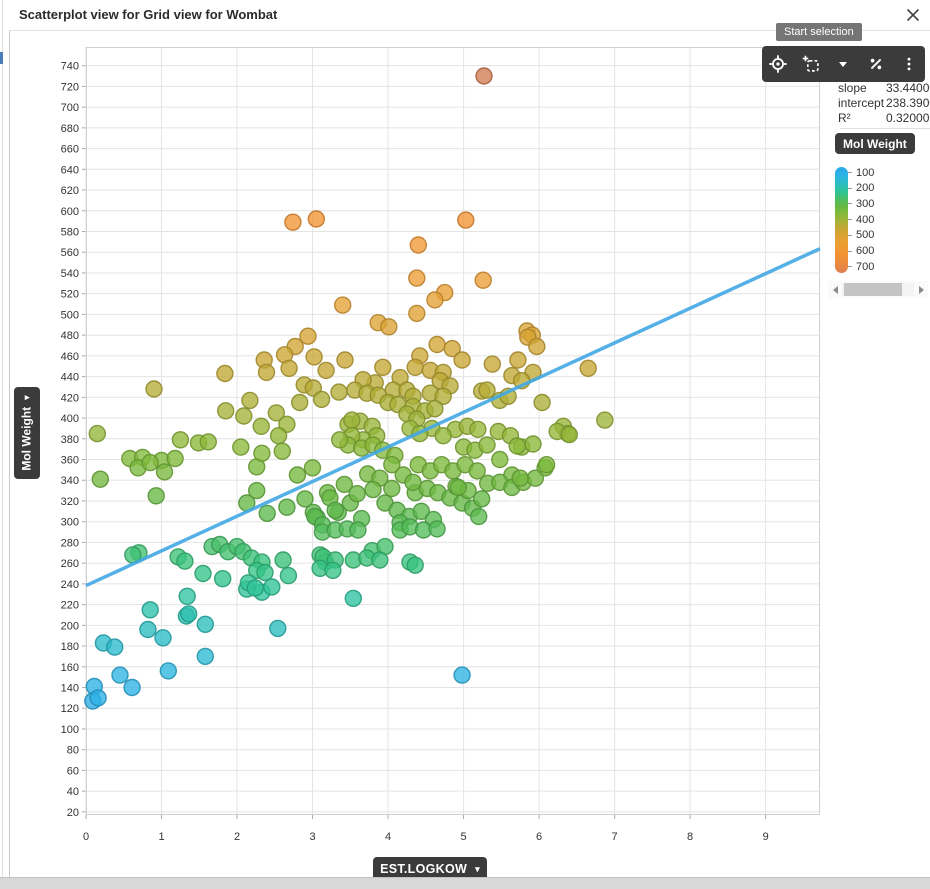  Describe the element at coordinates (843, 64) in the screenshot. I see `selection-mode-dropdown` at that location.